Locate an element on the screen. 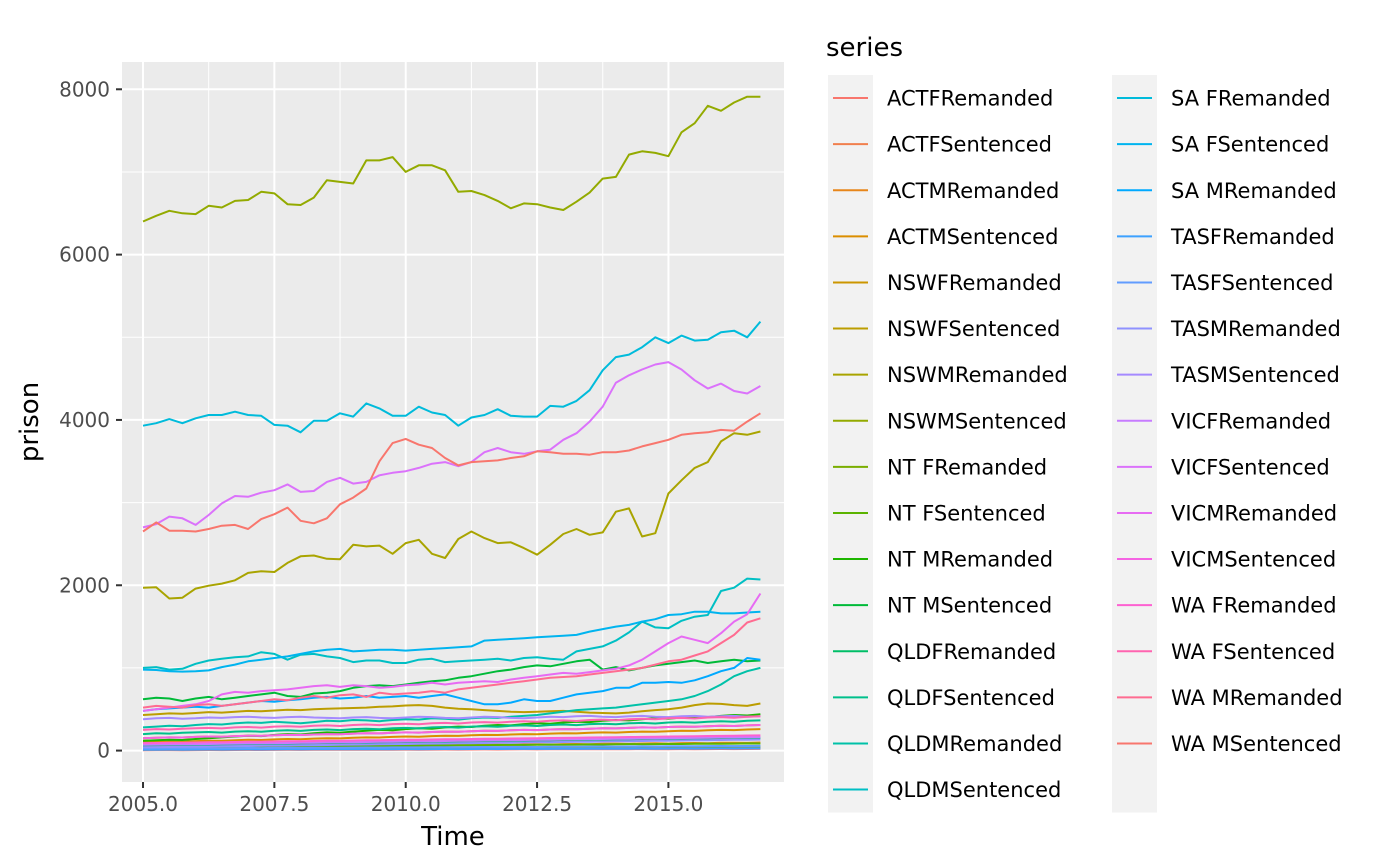 The image size is (1400, 866). x-tick-label: 2010.0 is located at coordinates (406, 804).